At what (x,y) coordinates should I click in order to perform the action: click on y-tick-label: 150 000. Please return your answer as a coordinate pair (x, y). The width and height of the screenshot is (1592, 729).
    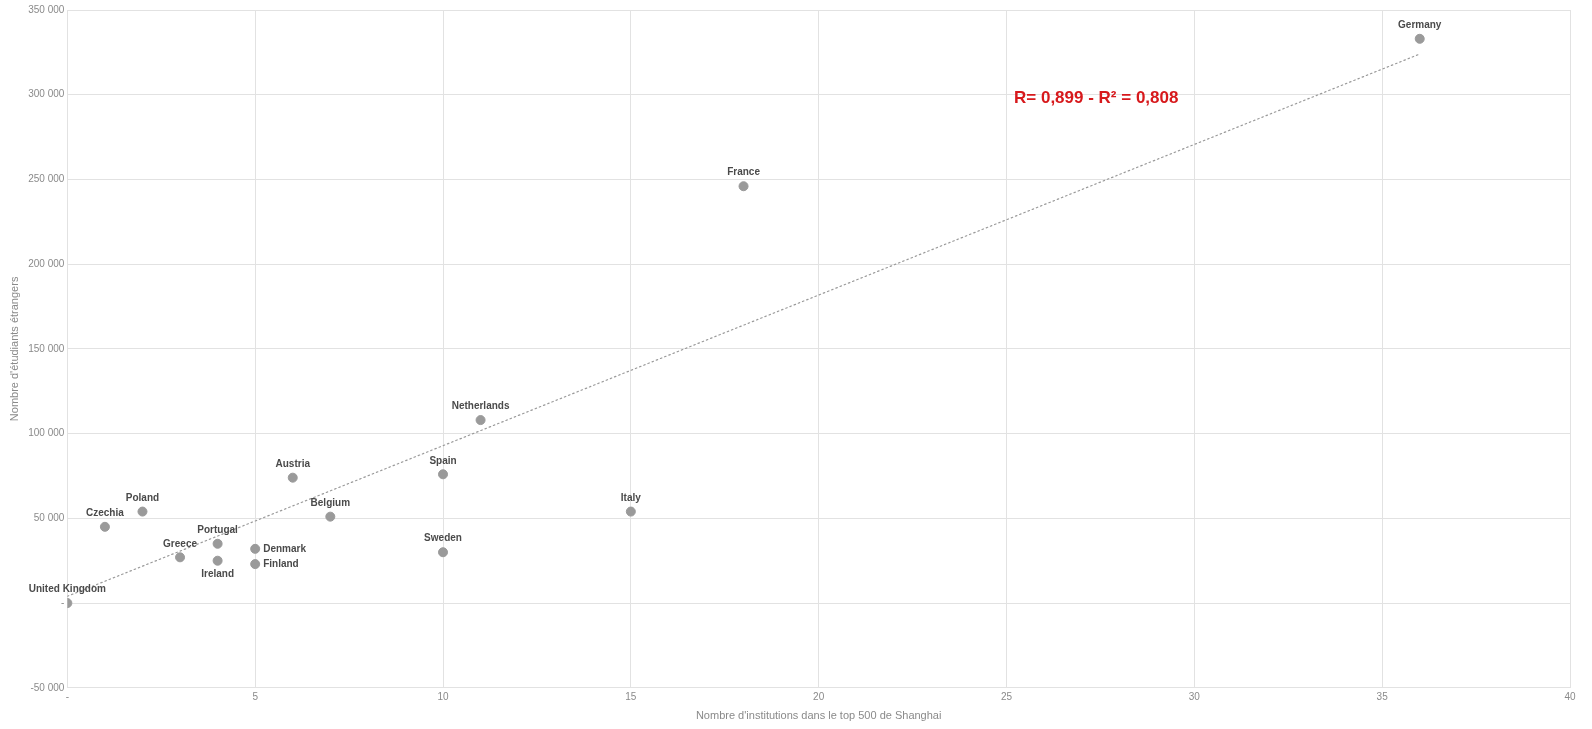
    Looking at the image, I should click on (46, 348).